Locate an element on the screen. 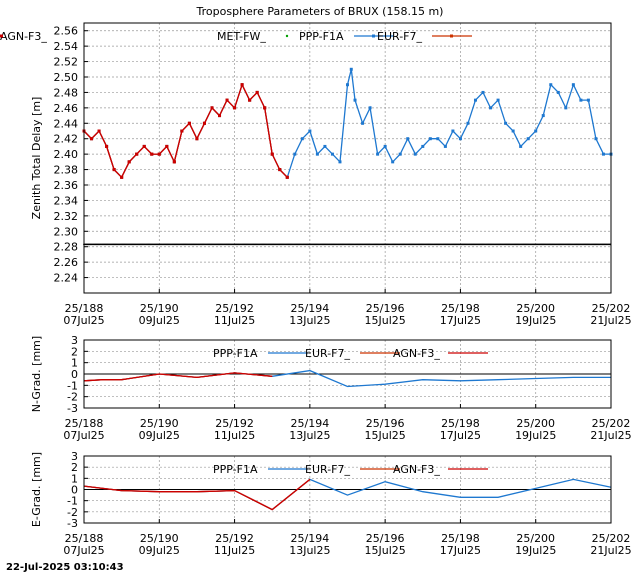 Image resolution: width=640 pixels, height=576 pixels. y-tick-label: 2.38 is located at coordinates (66, 170).